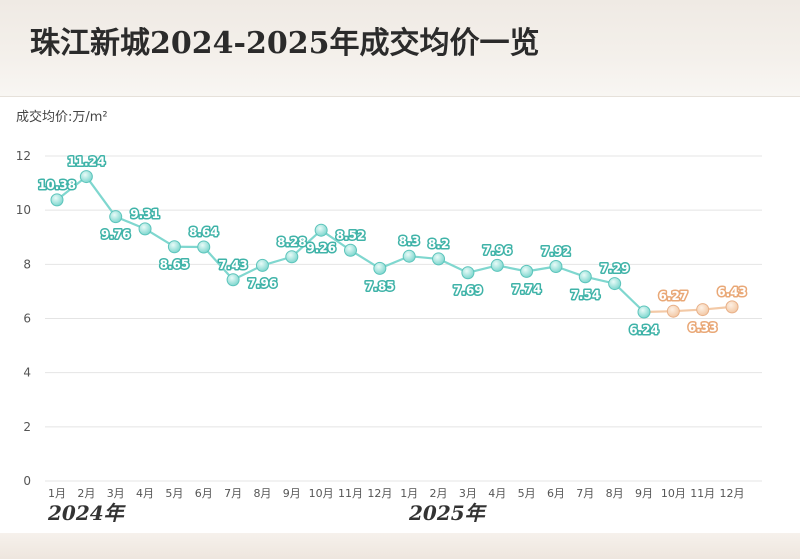 This screenshot has height=559, width=800. I want to click on data-label: 7.43, so click(233, 265).